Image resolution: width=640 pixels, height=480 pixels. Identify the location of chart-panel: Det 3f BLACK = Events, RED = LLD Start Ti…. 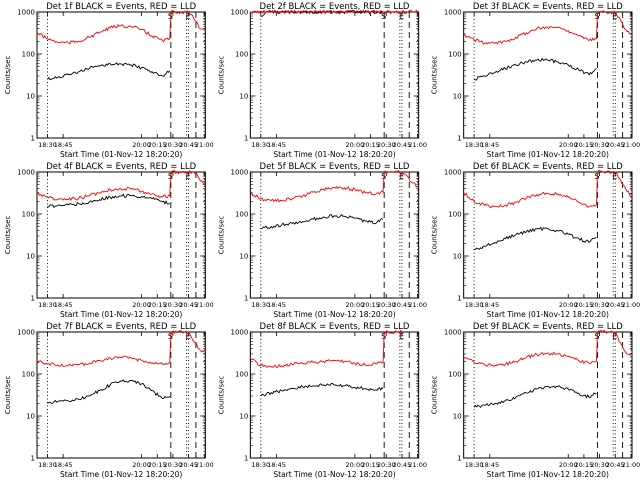
(535, 80).